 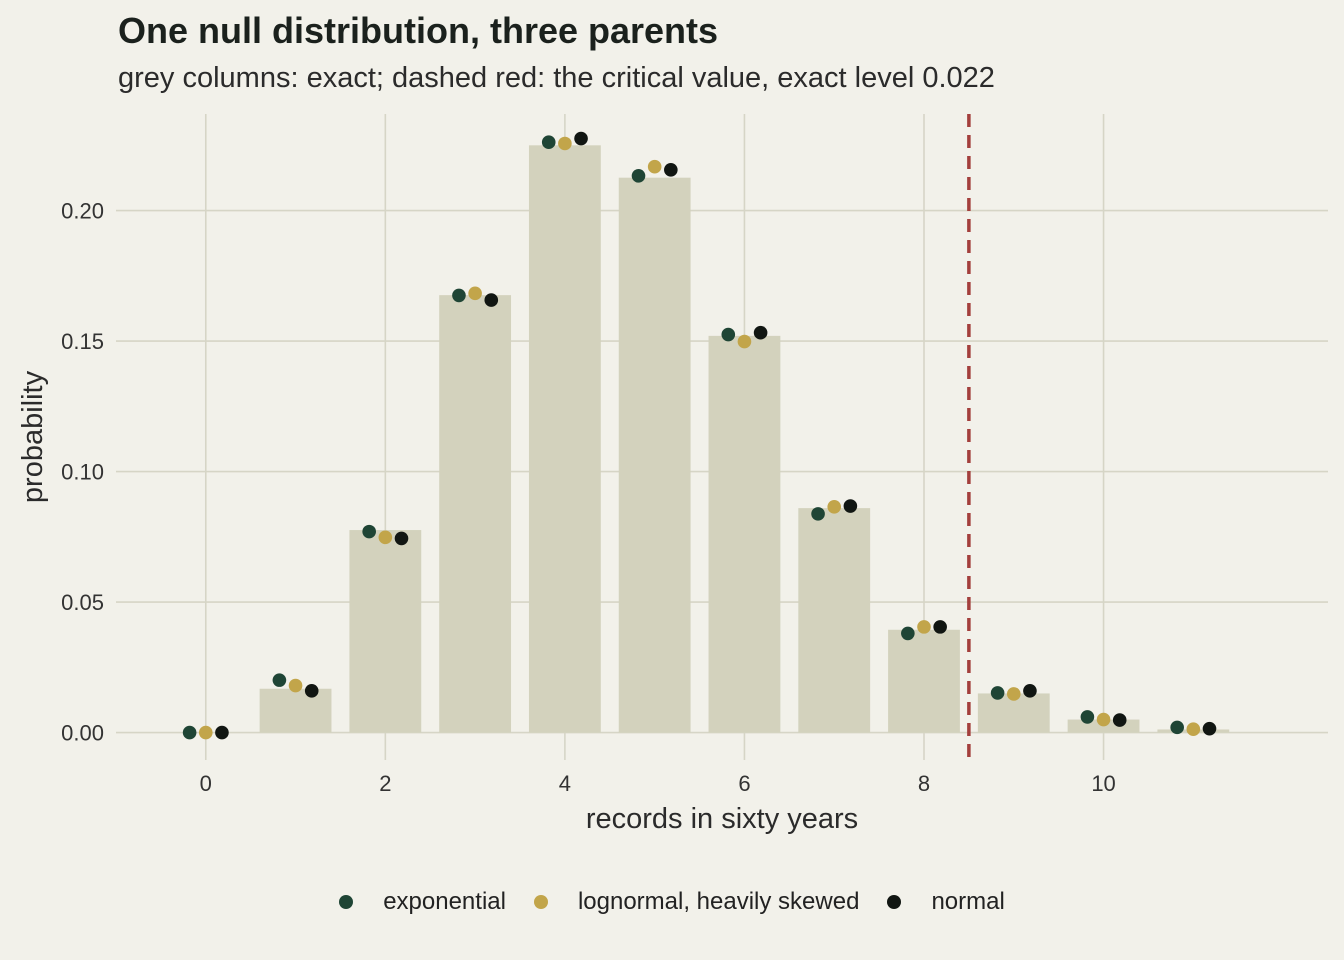 What do you see at coordinates (82, 472) in the screenshot?
I see `y-tick-label: 0.10` at bounding box center [82, 472].